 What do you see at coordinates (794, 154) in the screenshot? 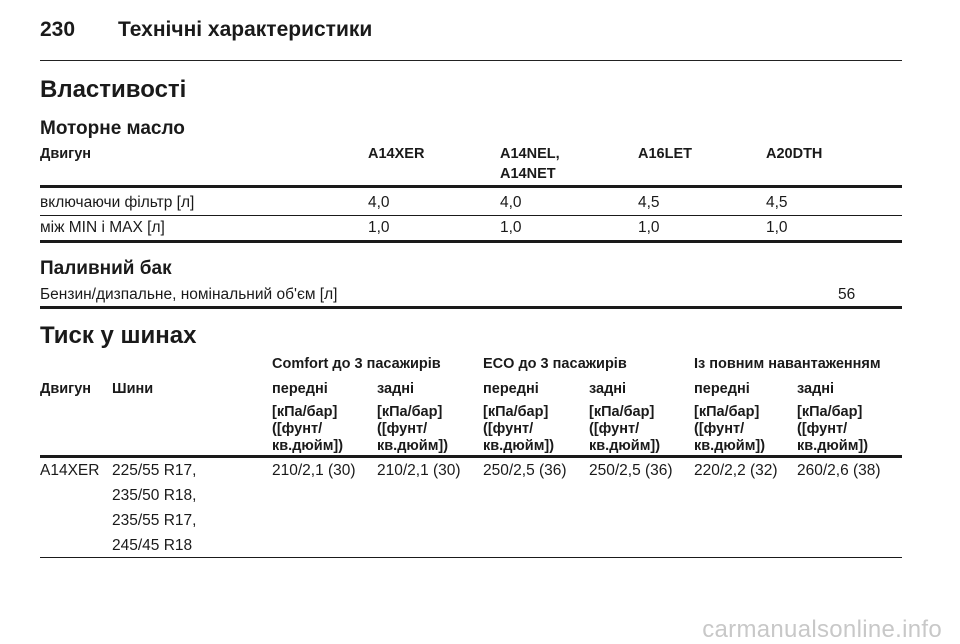
I see `engine-oil-col-a20dth: A20DTH` at bounding box center [794, 154].